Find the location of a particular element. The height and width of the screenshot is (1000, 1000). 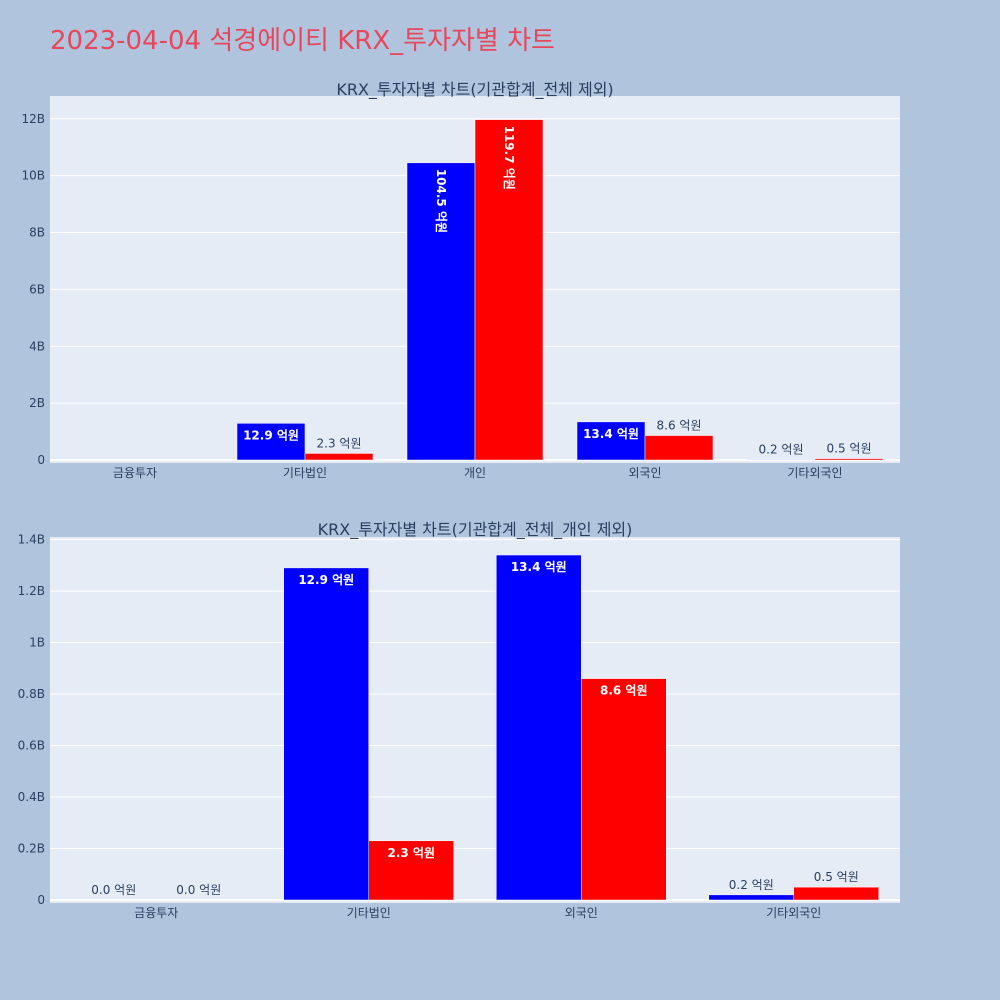

y-tick-label: 0.8B is located at coordinates (31, 694).